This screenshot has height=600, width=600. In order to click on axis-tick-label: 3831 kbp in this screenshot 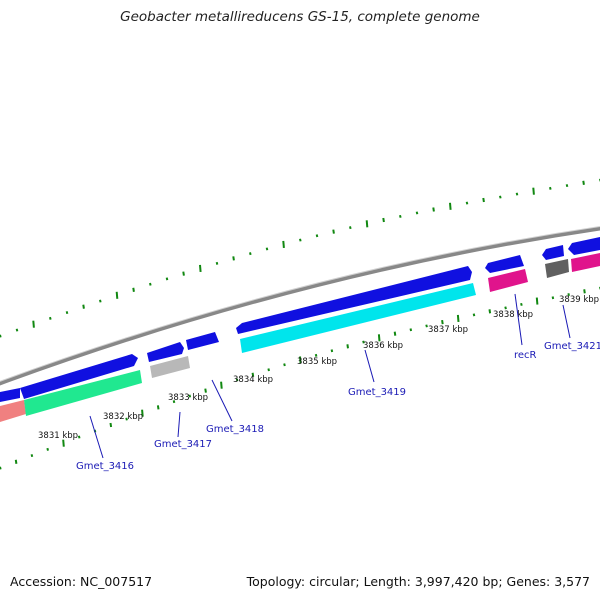, I will do `click(58, 436)`.